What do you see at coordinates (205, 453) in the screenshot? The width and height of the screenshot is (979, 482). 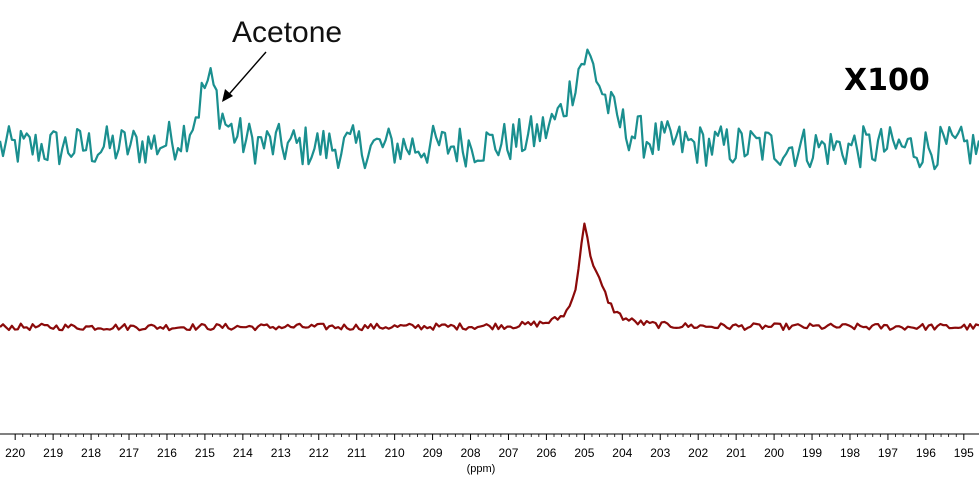 I see `x-tick-label: 215` at bounding box center [205, 453].